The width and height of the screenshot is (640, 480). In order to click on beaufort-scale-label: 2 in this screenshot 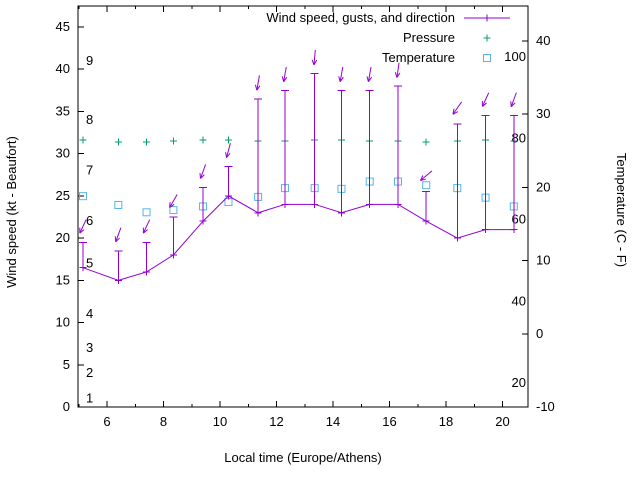, I will do `click(89, 372)`.